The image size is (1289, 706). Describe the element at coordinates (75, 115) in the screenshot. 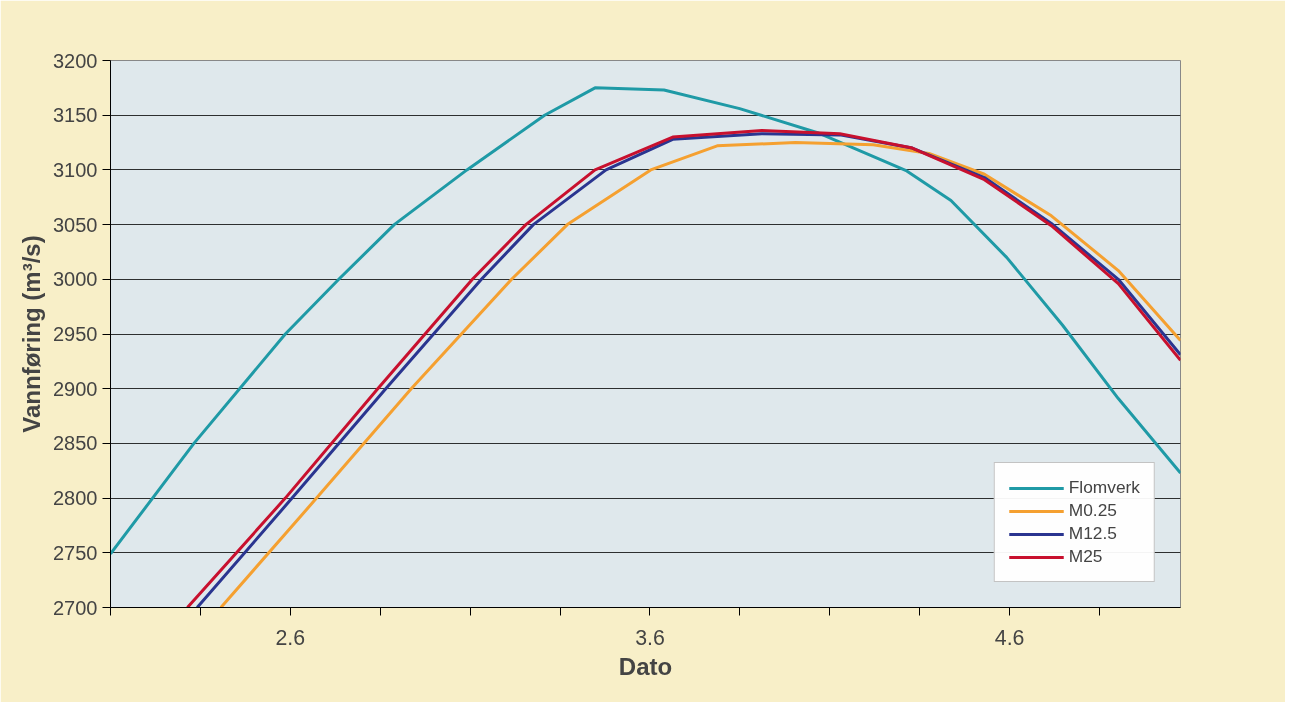

I see `y-tick-label: 3150` at that location.